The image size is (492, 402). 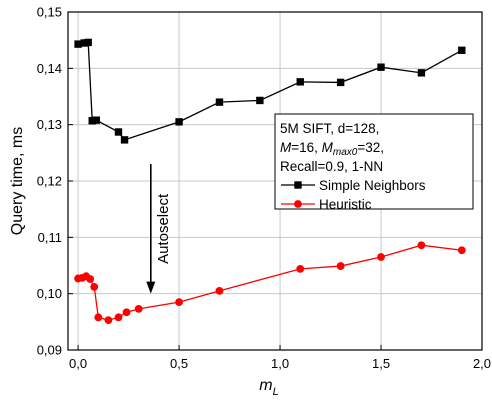 What do you see at coordinates (49, 68) in the screenshot?
I see `y-tick-label: 0,14` at bounding box center [49, 68].